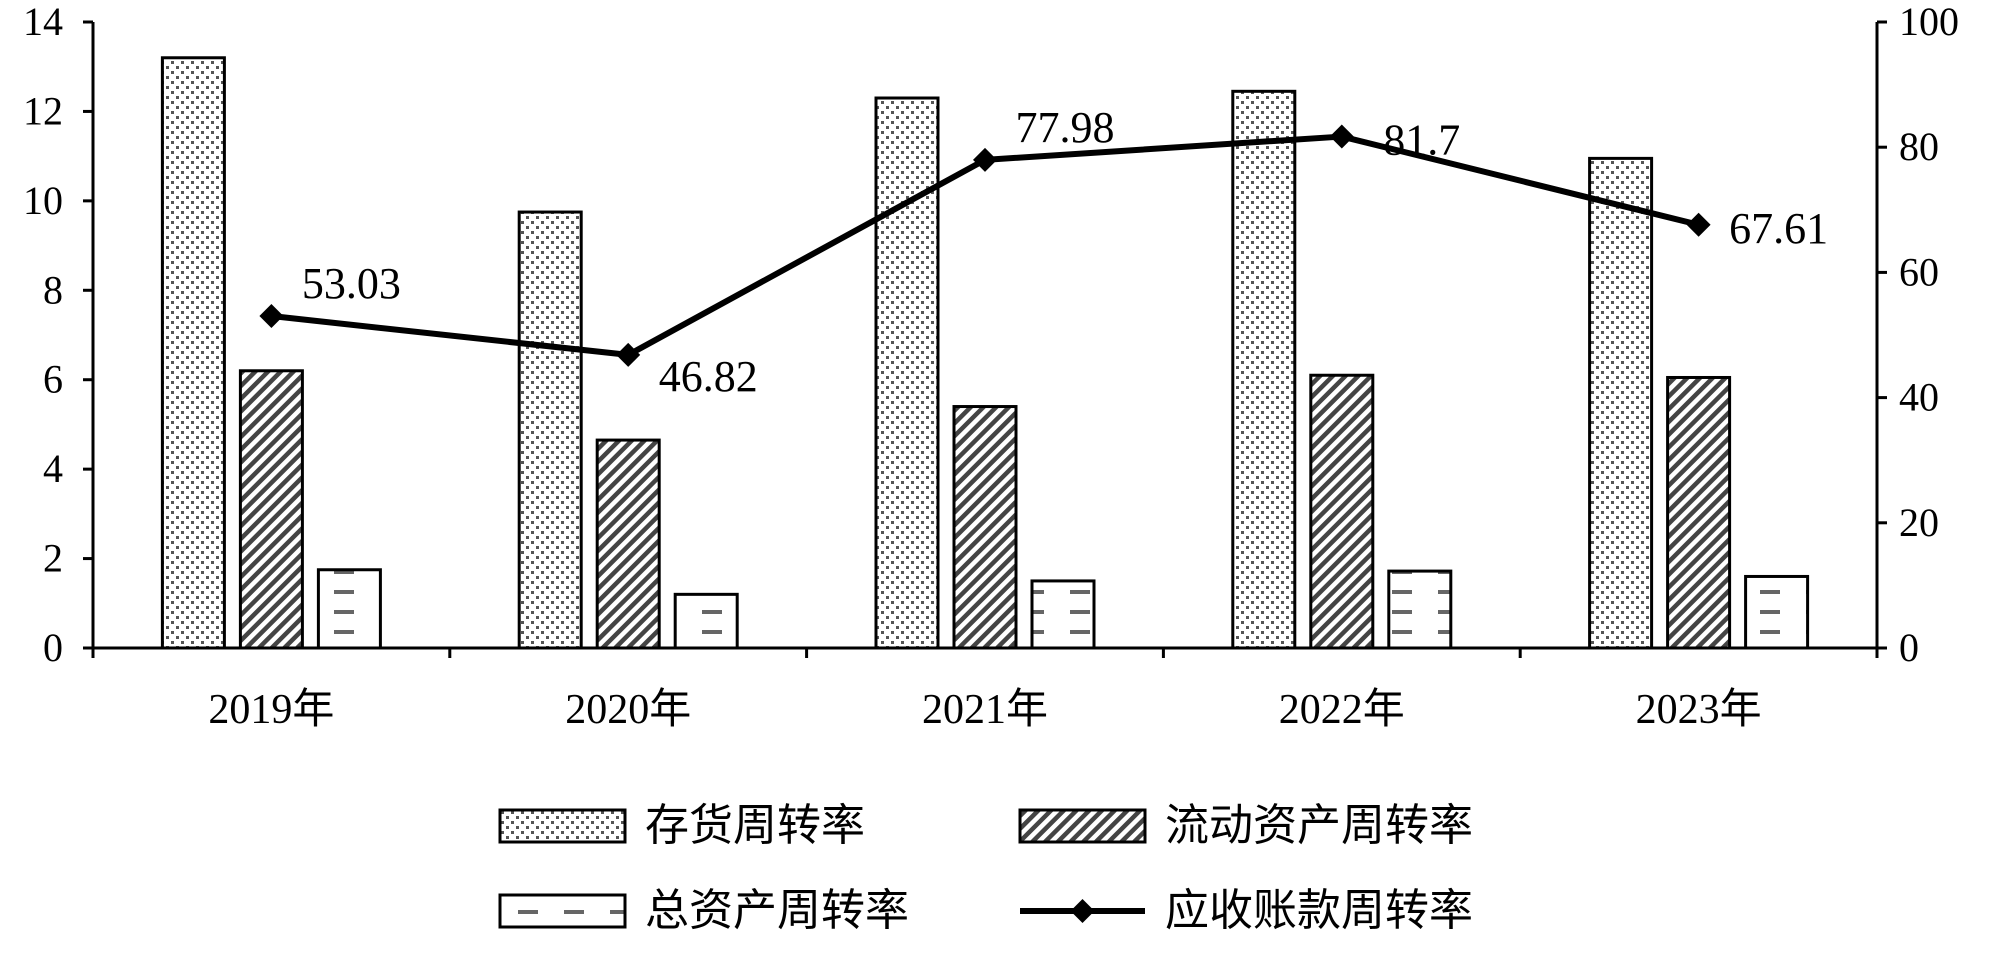 The height and width of the screenshot is (963, 2000). Describe the element at coordinates (1342, 709) in the screenshot. I see `x-category-label: 2022年` at that location.